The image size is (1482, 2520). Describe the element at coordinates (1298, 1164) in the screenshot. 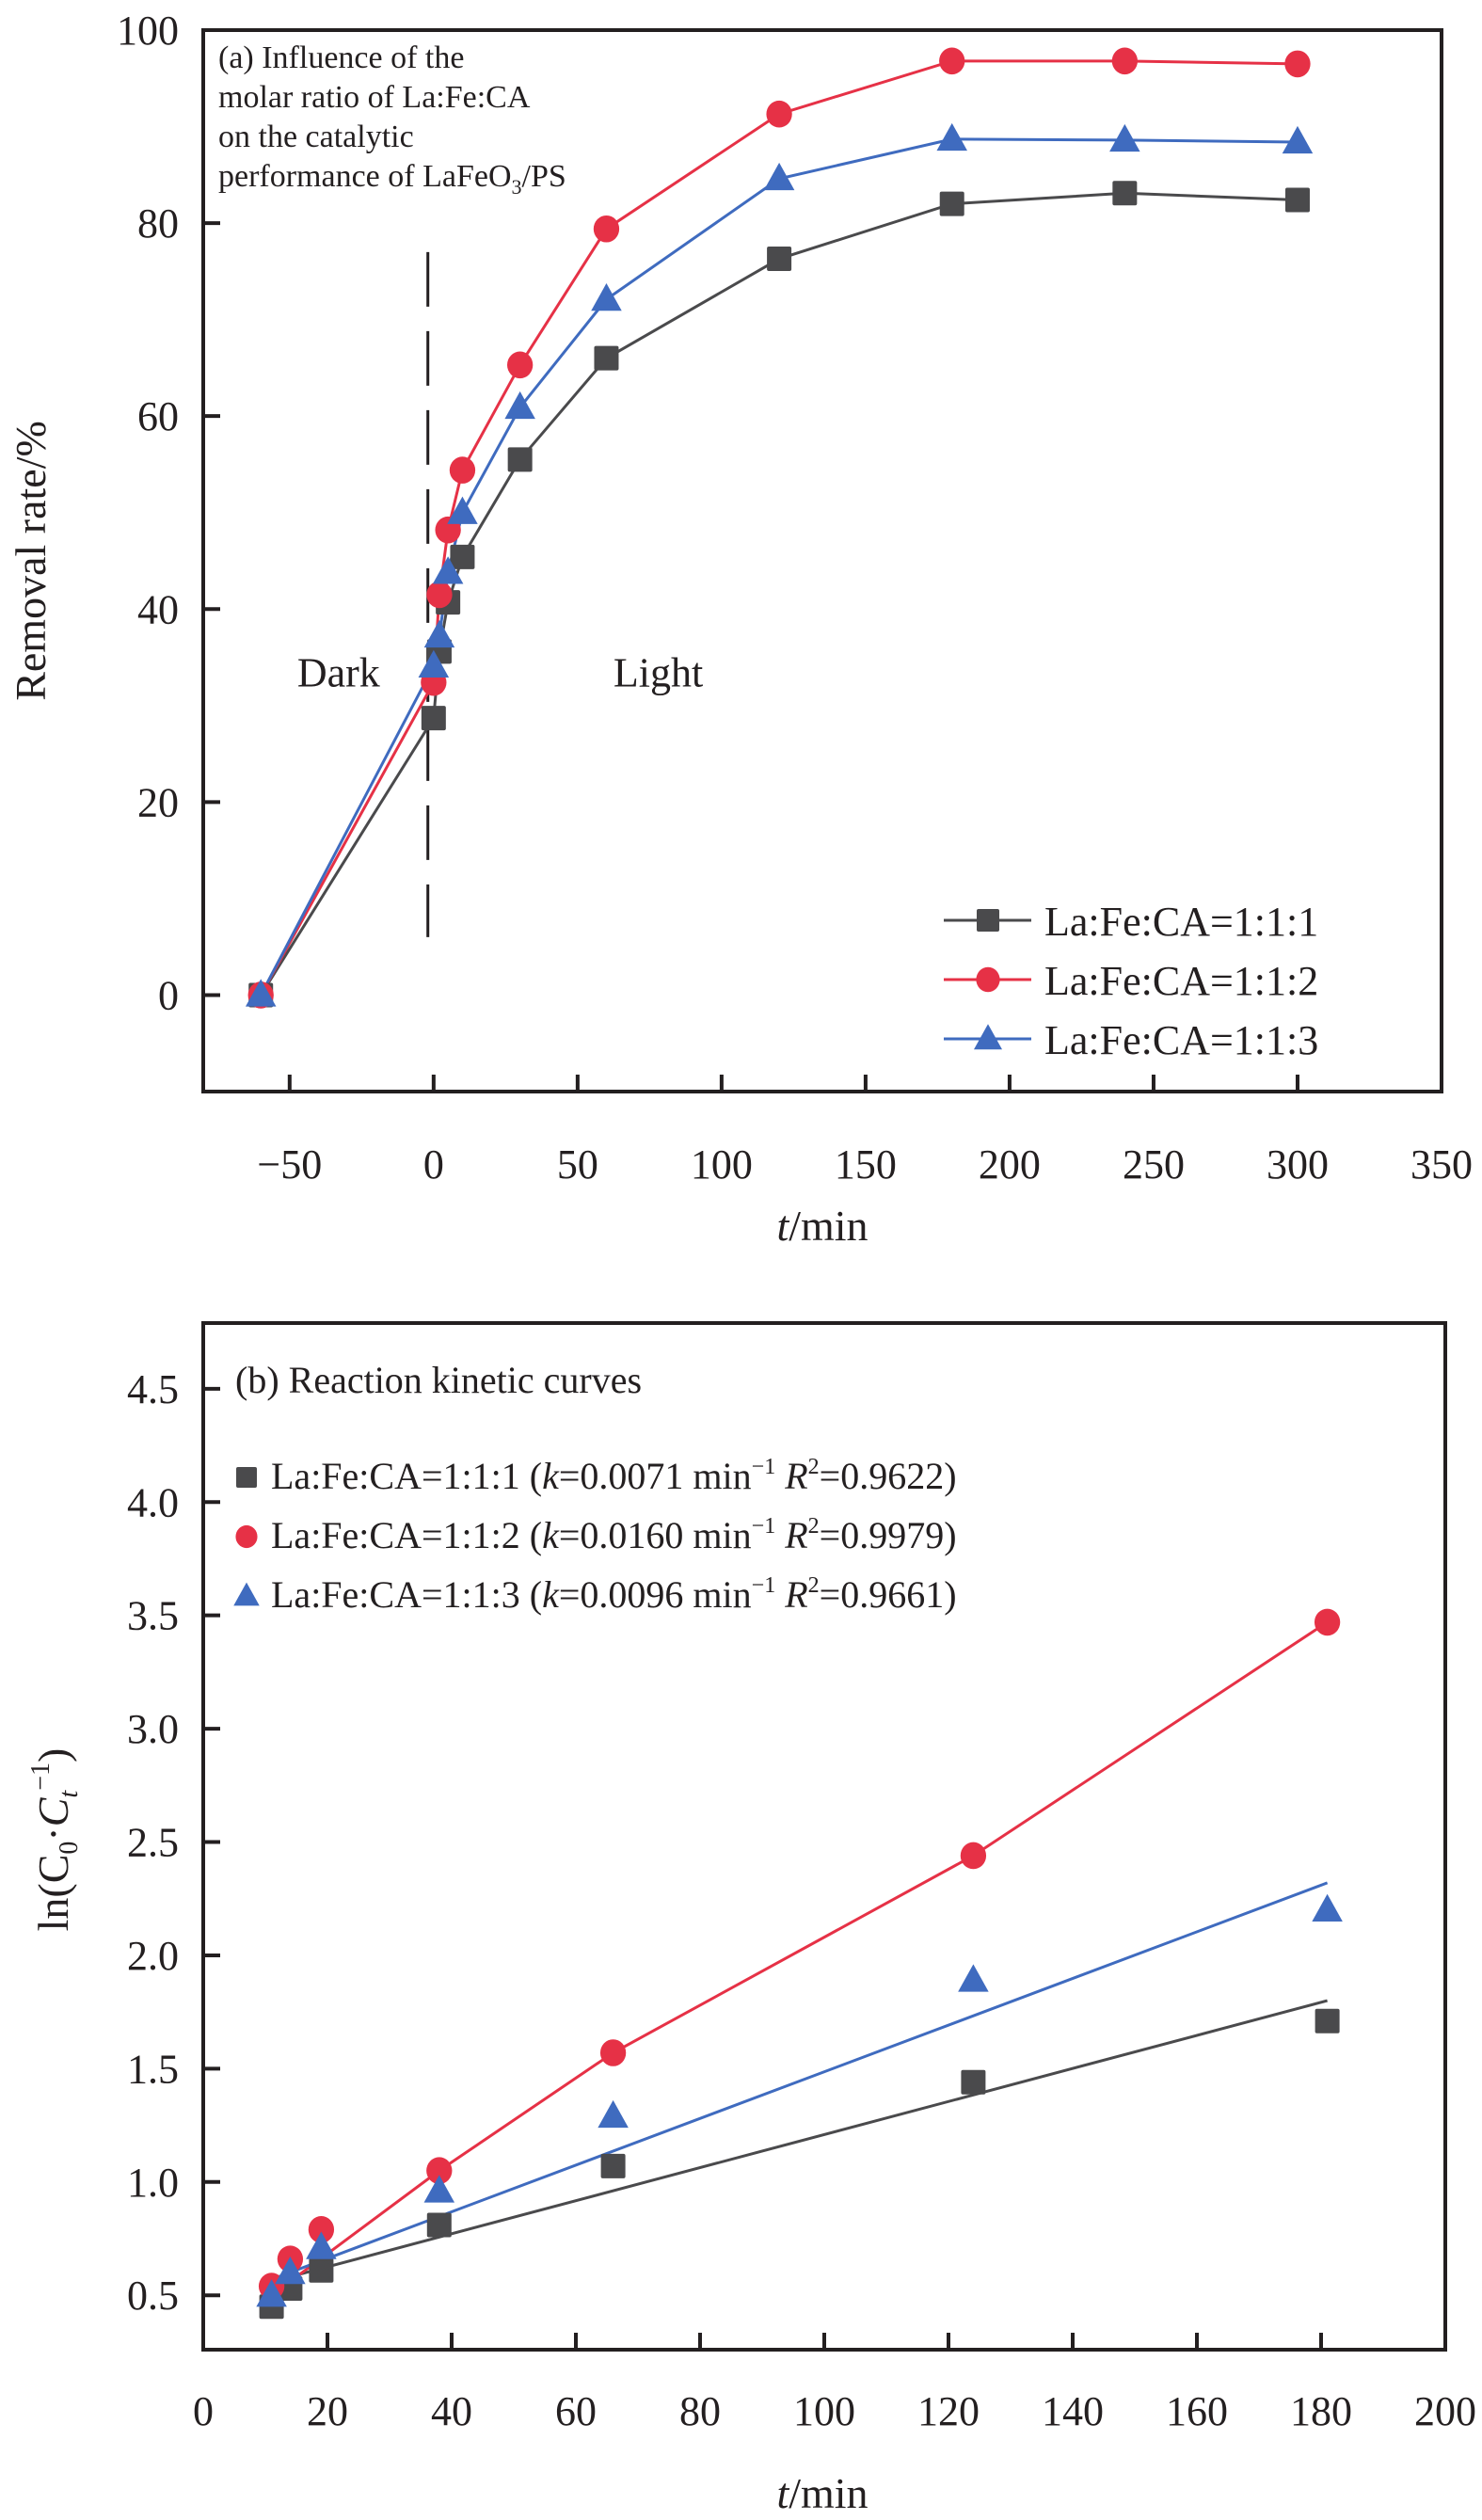

I see `x-tick-label: 300` at that location.